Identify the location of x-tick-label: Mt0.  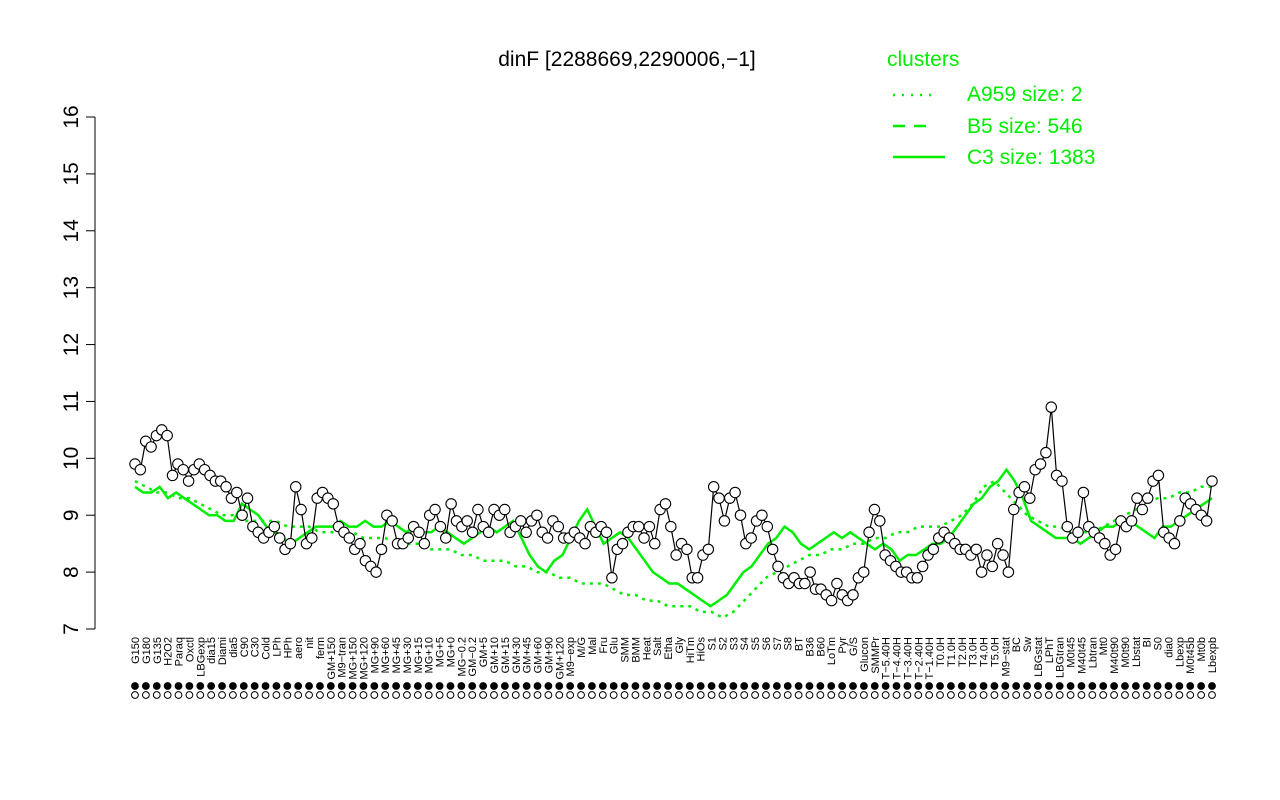
(1104, 646).